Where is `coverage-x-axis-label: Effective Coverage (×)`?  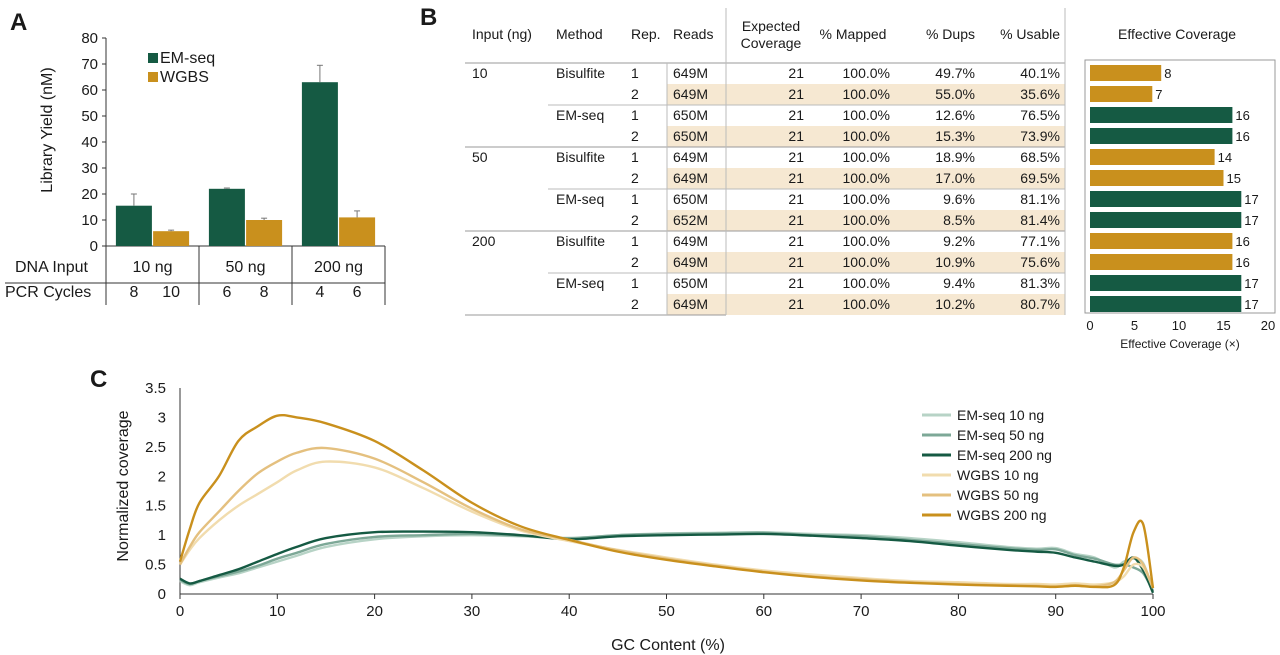
coverage-x-axis-label: Effective Coverage (×) is located at coordinates (1180, 344).